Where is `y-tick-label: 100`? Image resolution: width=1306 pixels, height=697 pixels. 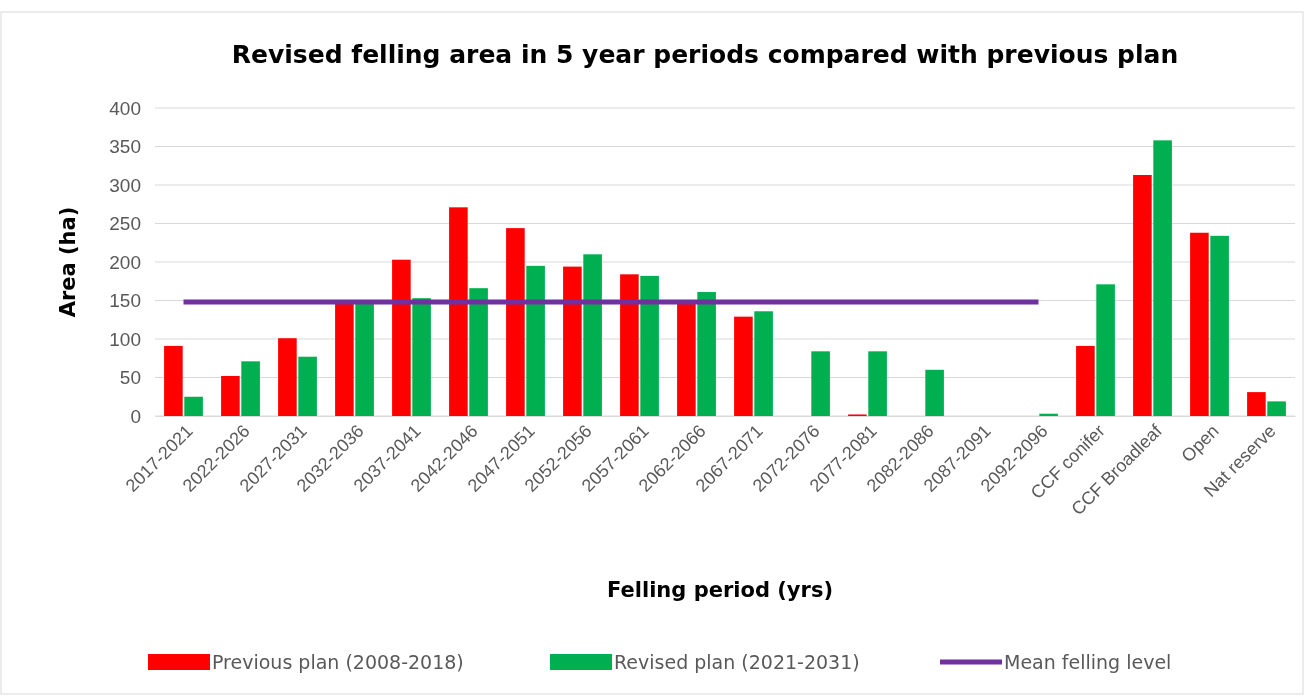
y-tick-label: 100 is located at coordinates (125, 339).